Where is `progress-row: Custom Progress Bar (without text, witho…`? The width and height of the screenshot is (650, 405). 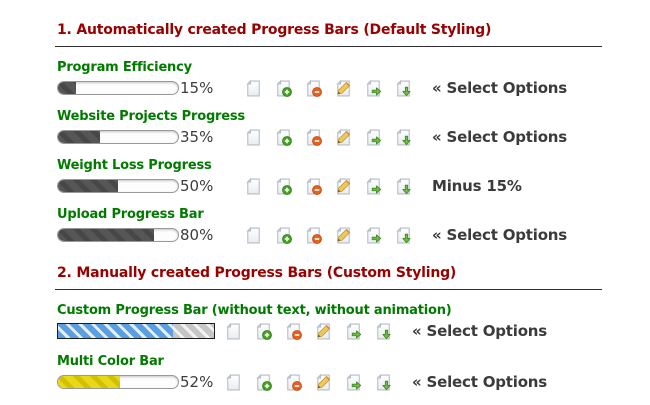 progress-row: Custom Progress Bar (without text, witho… is located at coordinates (333, 321).